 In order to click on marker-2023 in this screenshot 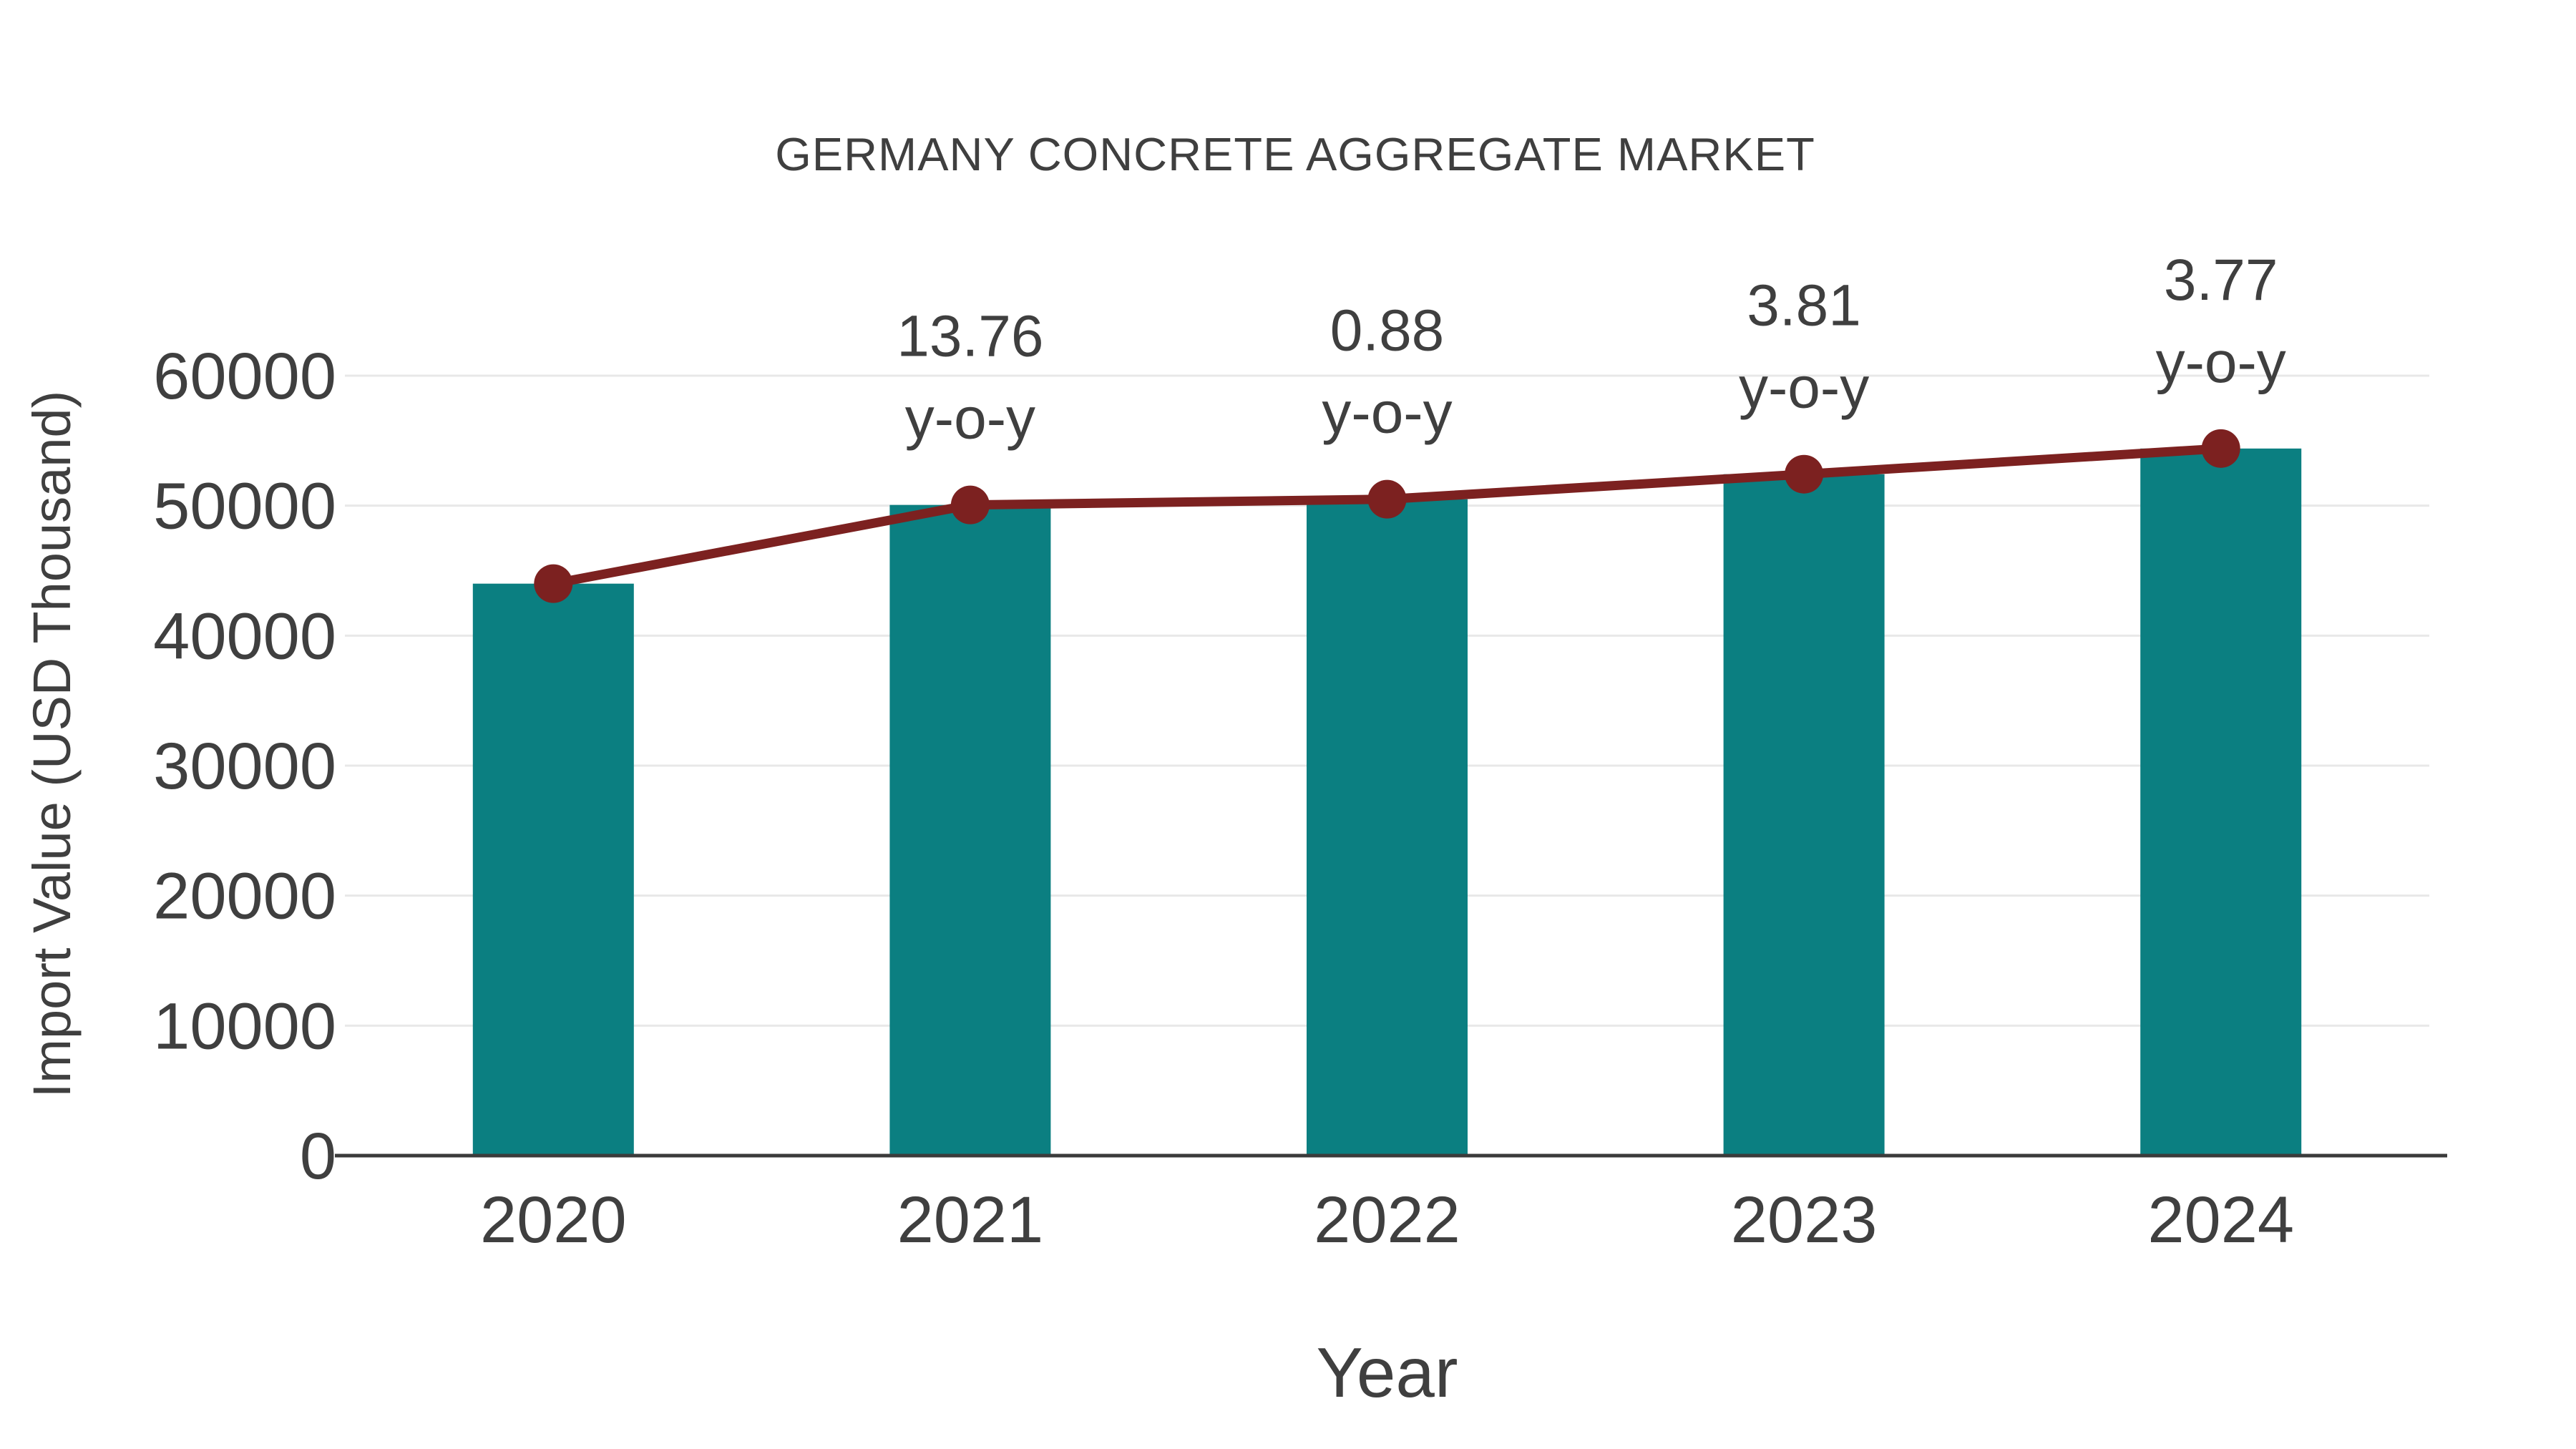, I will do `click(1804, 474)`.